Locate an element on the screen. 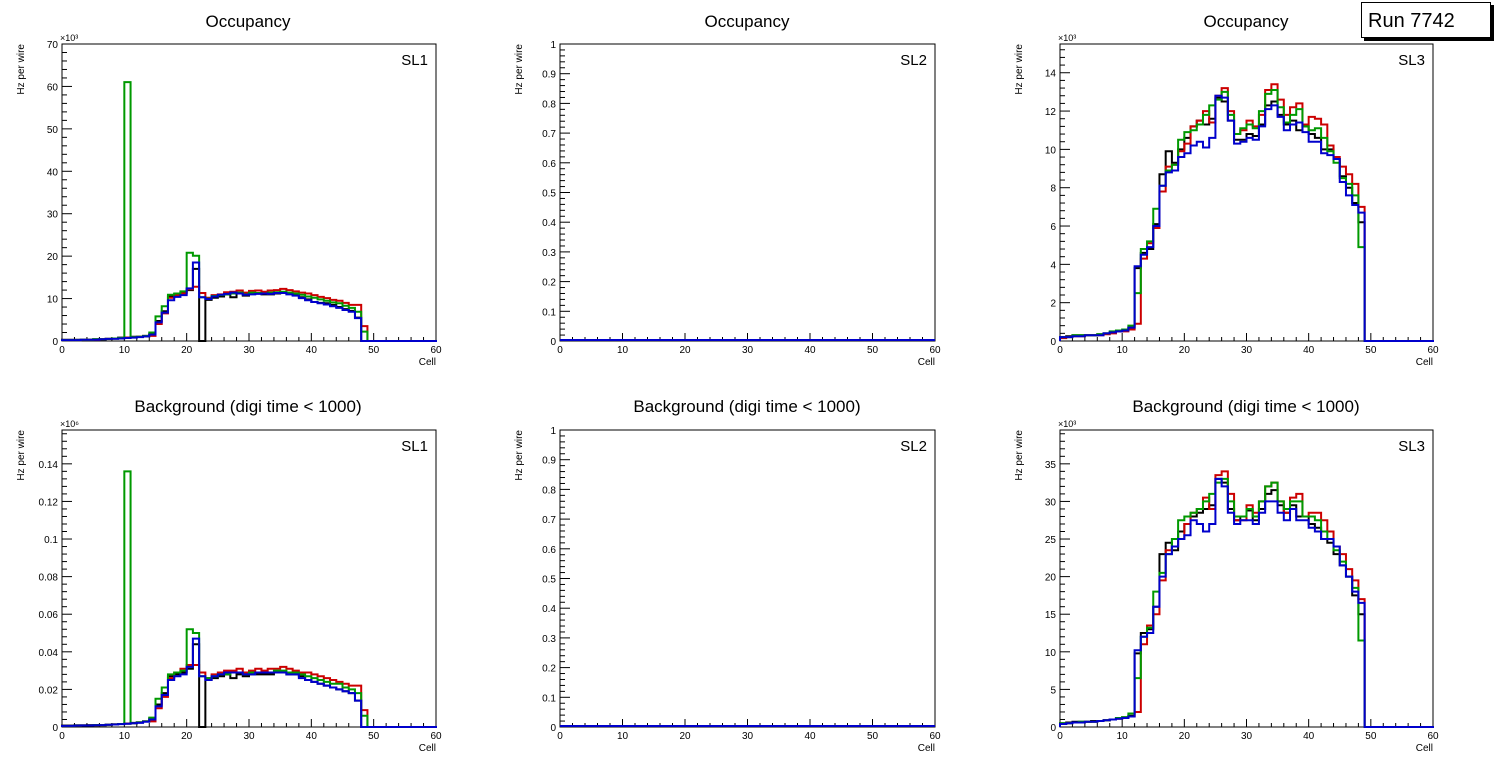 The height and width of the screenshot is (772, 1496). y-tick-label: 0.6 is located at coordinates (549, 550).